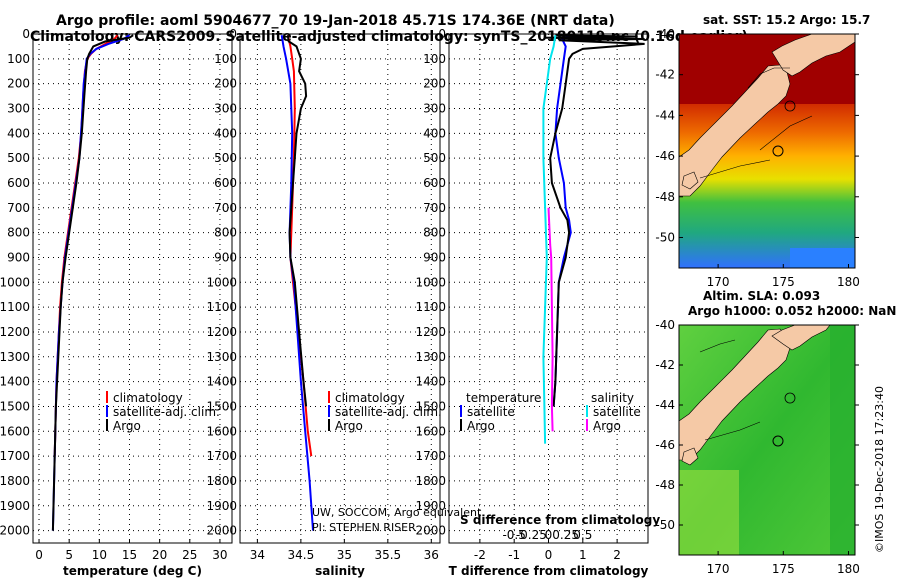 The image size is (900, 580). Describe the element at coordinates (129, 555) in the screenshot. I see `x-tick-label: 15` at that location.